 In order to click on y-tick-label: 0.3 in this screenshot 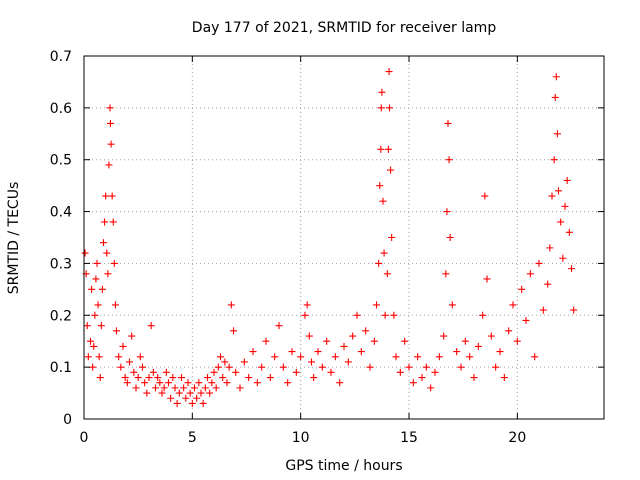, I will do `click(61, 264)`.